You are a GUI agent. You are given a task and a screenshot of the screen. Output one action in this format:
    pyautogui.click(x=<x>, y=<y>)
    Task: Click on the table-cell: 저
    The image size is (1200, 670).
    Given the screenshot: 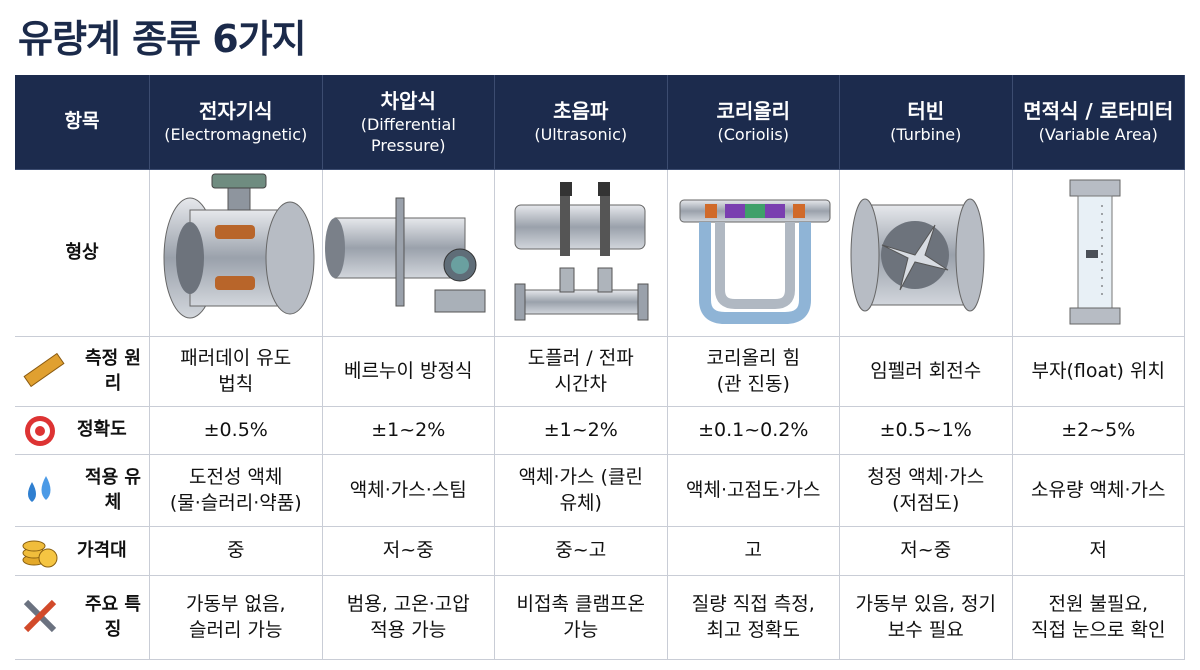 What is the action you would take?
    pyautogui.click(x=1098, y=551)
    